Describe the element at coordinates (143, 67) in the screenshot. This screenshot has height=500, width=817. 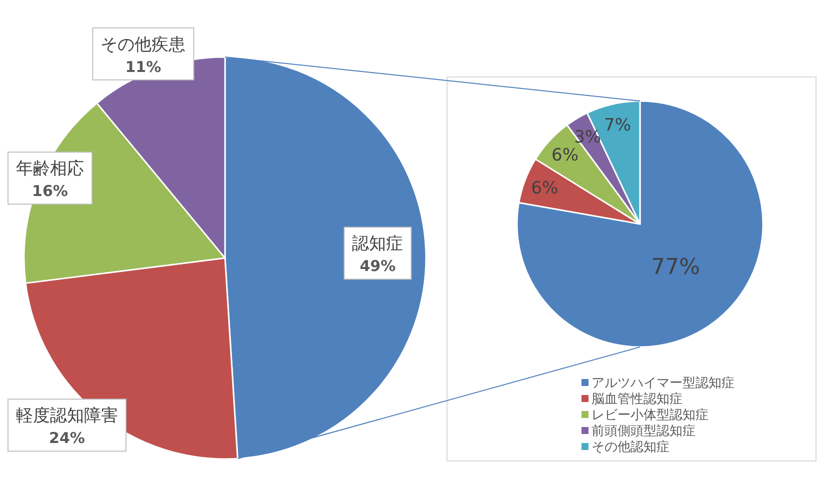
I see `data-label: 11%` at that location.